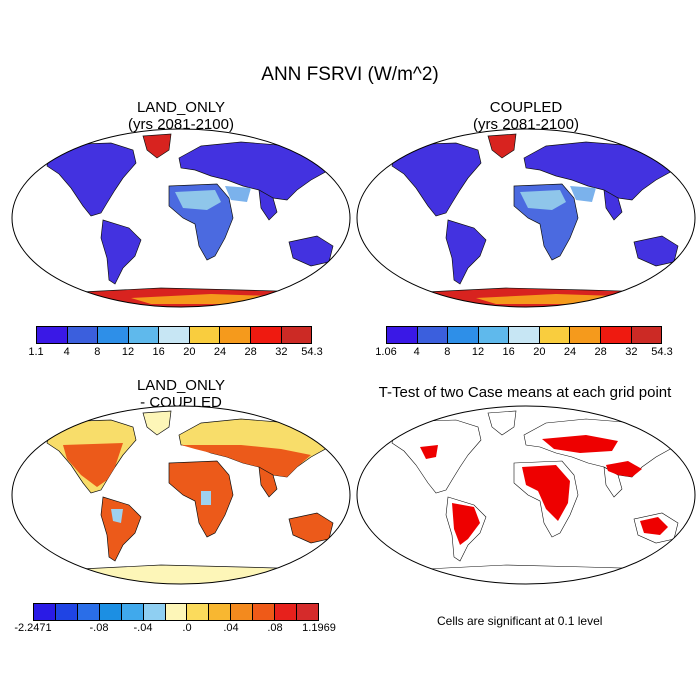  I want to click on south-america-light-patch, so click(117, 516).